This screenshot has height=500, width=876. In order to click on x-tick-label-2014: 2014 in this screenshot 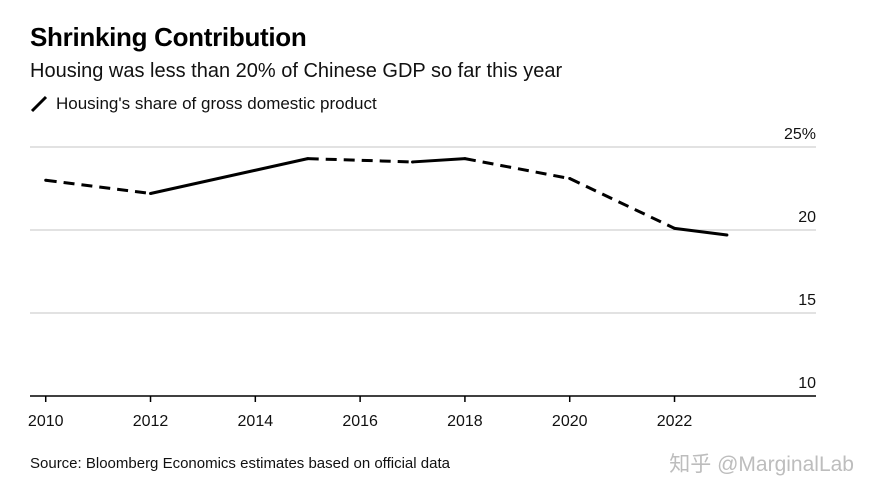, I will do `click(256, 421)`.